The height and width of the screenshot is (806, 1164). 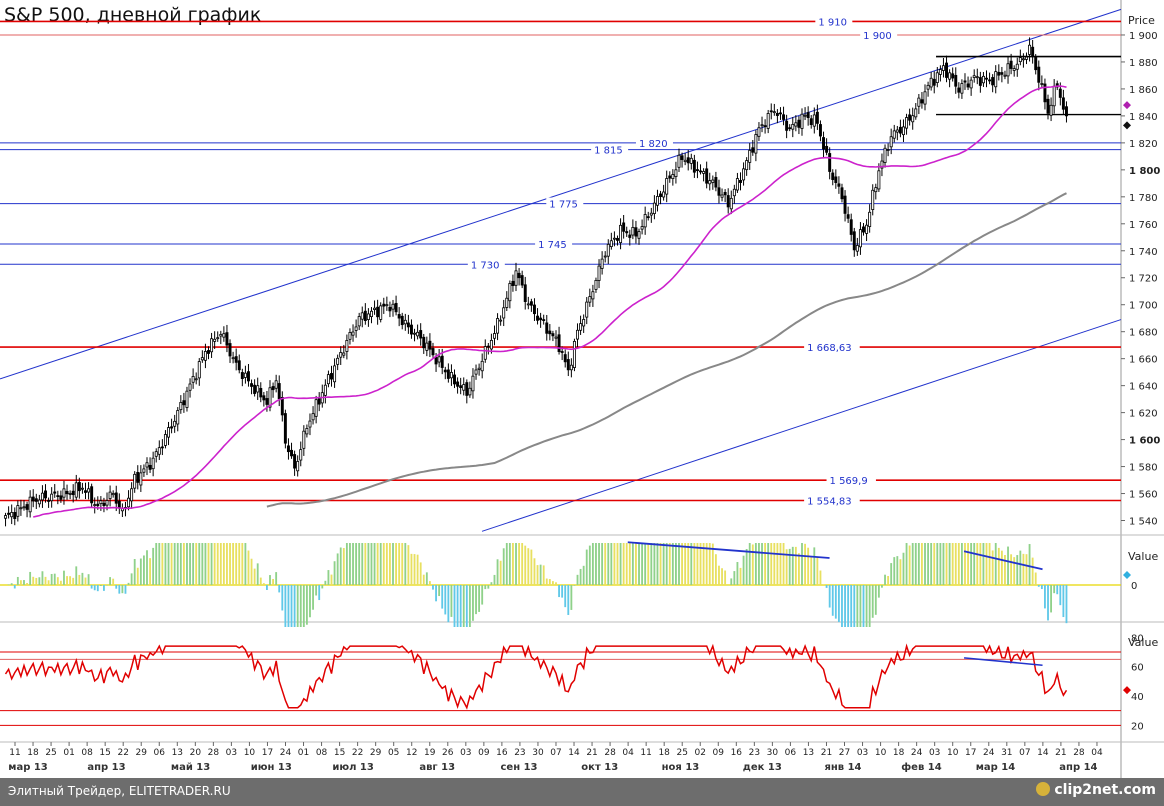 I want to click on oscillator-y-tick-label: 60, so click(x=1137, y=668).